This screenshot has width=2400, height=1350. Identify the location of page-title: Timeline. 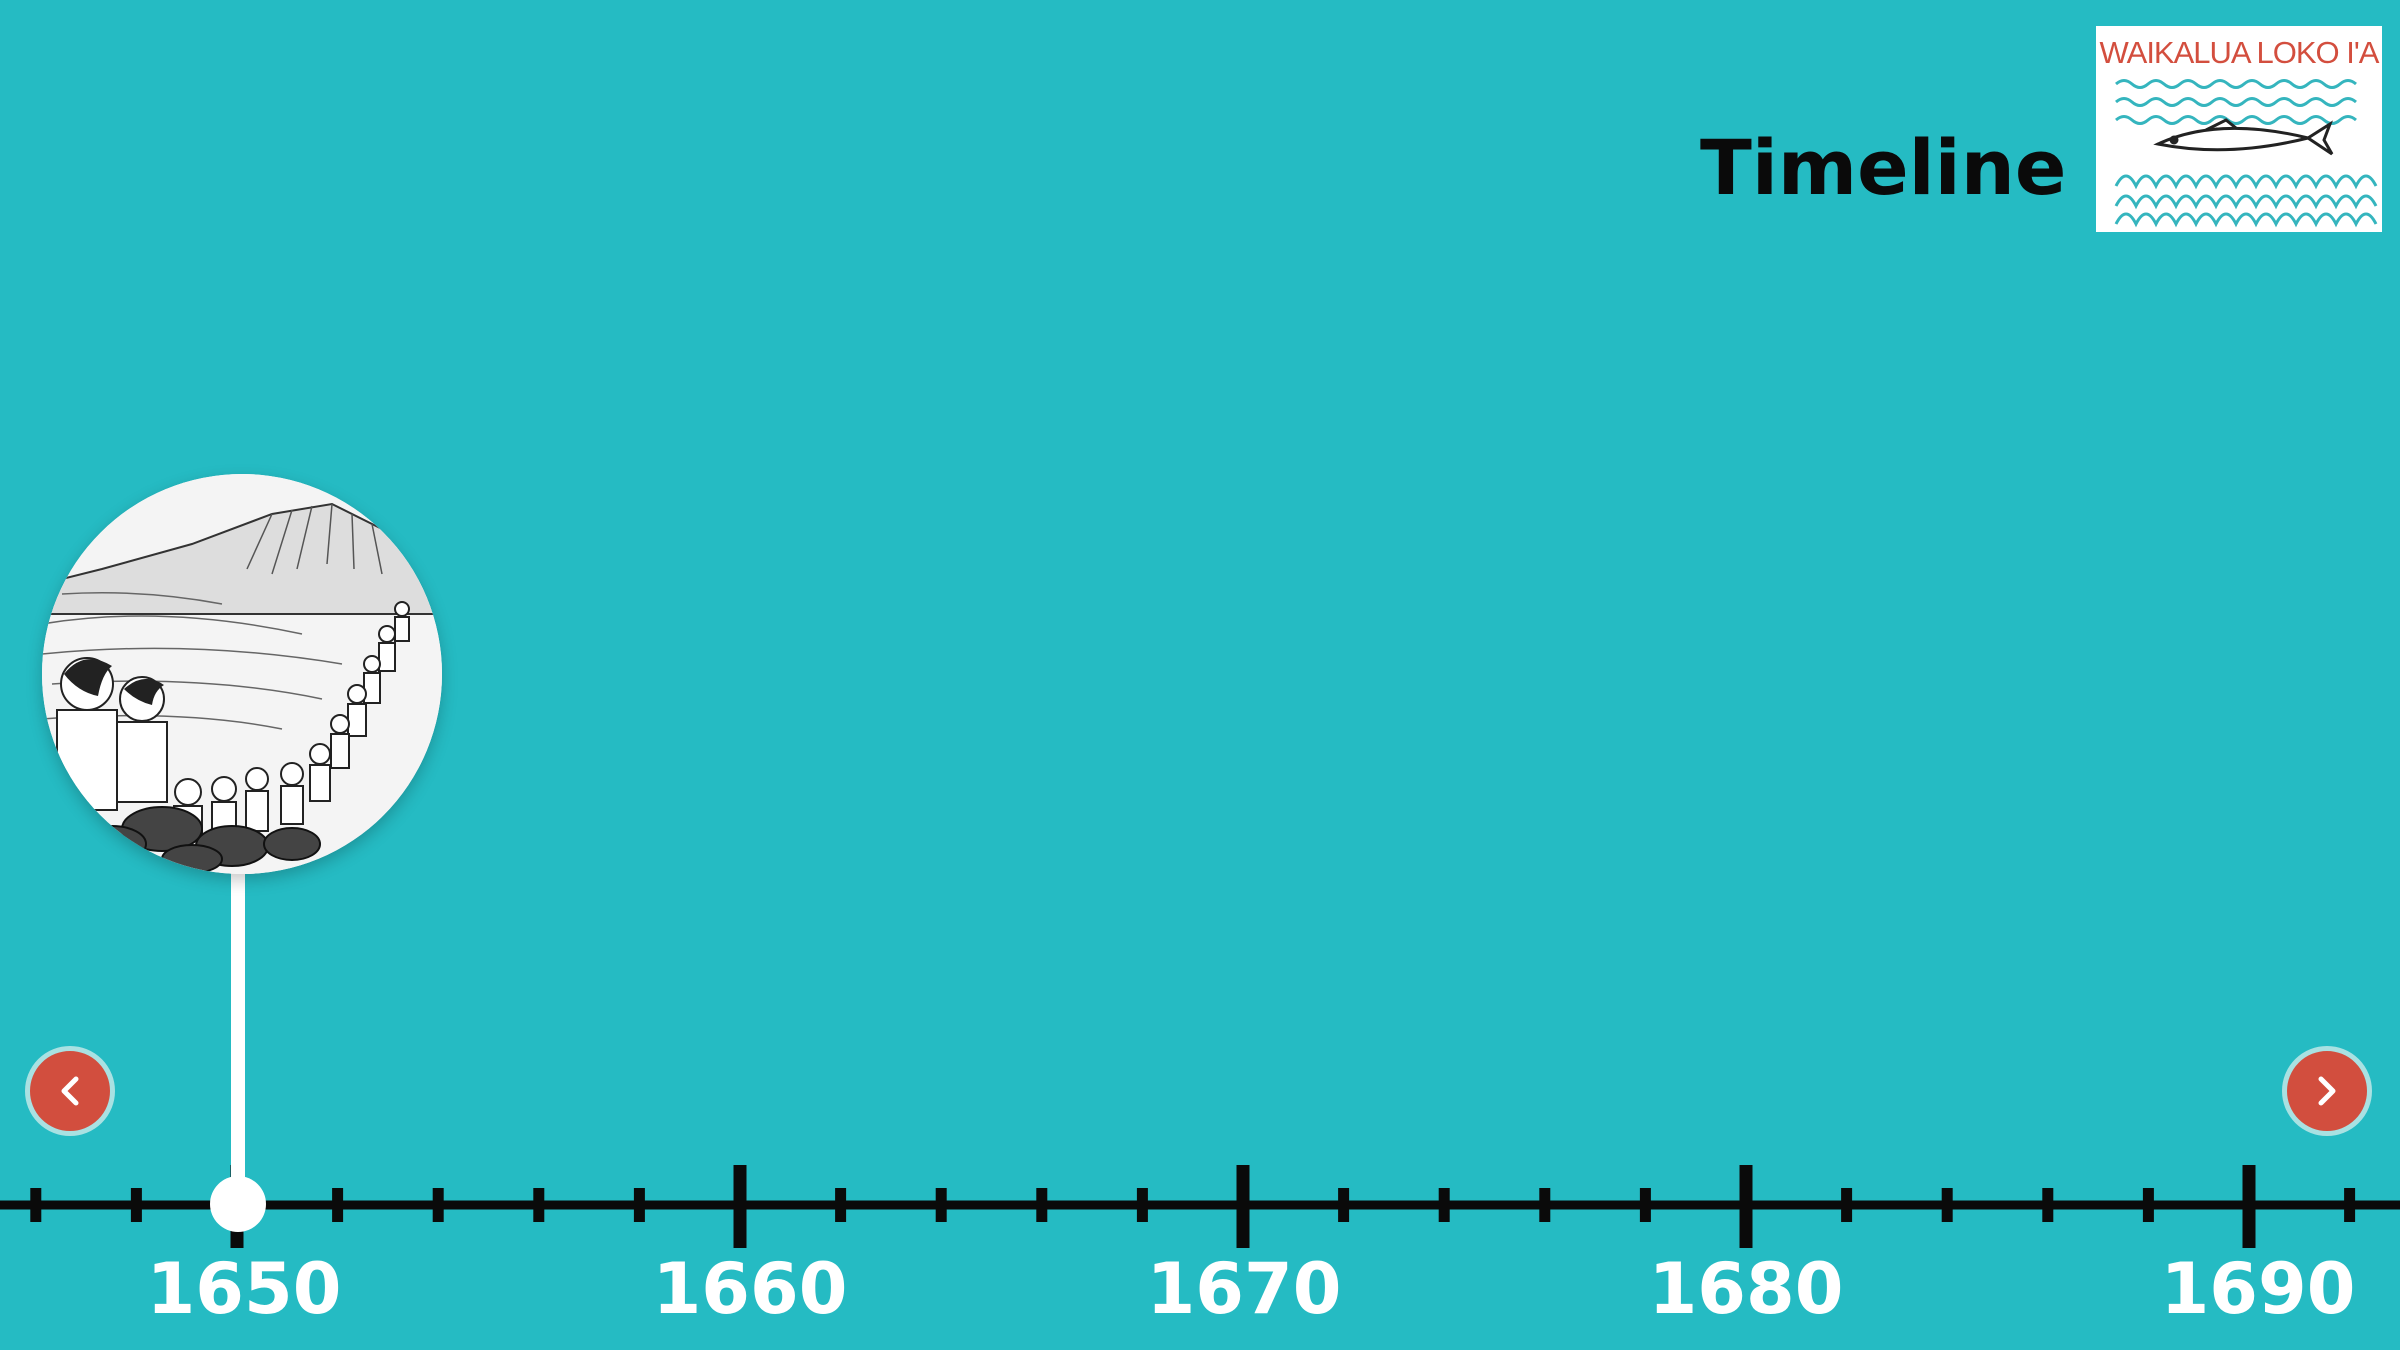
(1883, 167).